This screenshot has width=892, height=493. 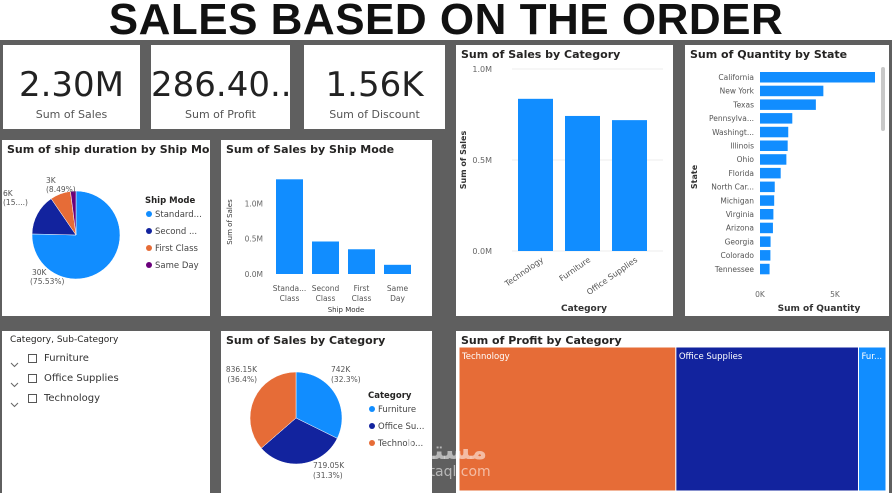 I want to click on y-tick-label: Tennessee, so click(x=734, y=269).